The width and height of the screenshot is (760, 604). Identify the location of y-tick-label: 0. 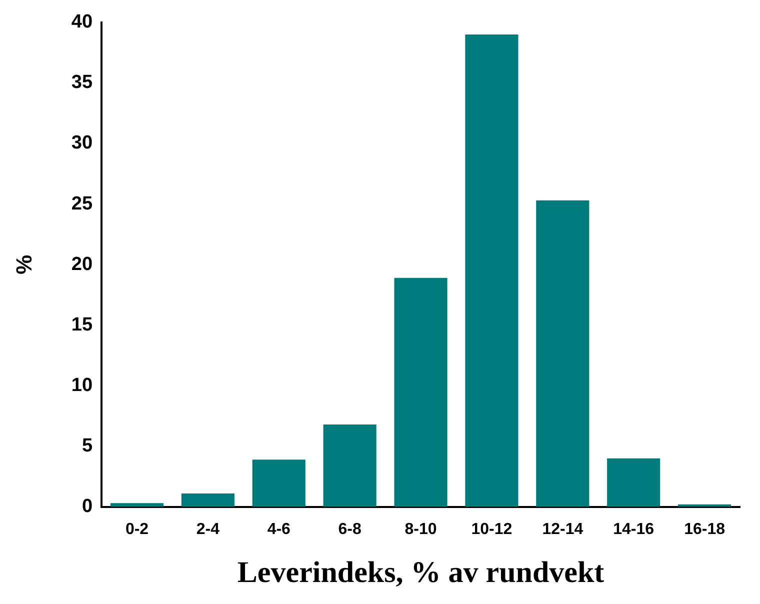
(87, 507).